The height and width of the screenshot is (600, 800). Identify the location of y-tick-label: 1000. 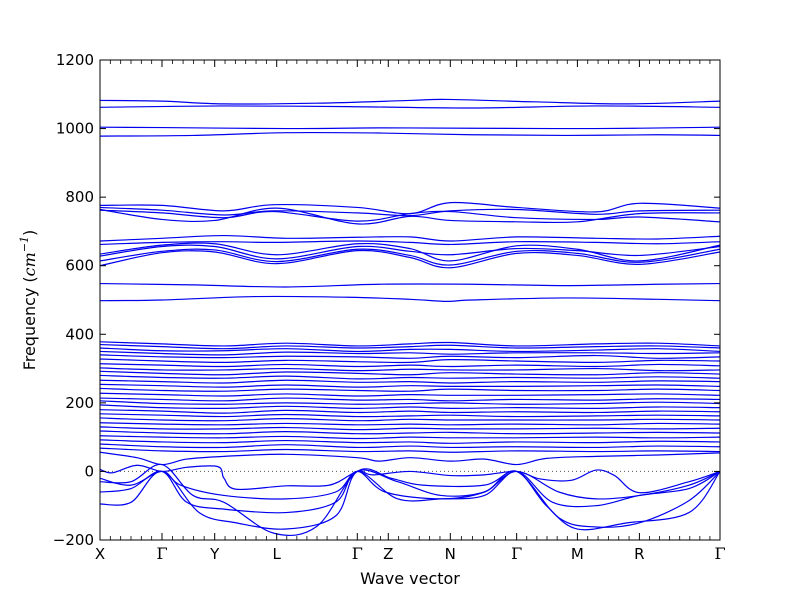
(75, 129).